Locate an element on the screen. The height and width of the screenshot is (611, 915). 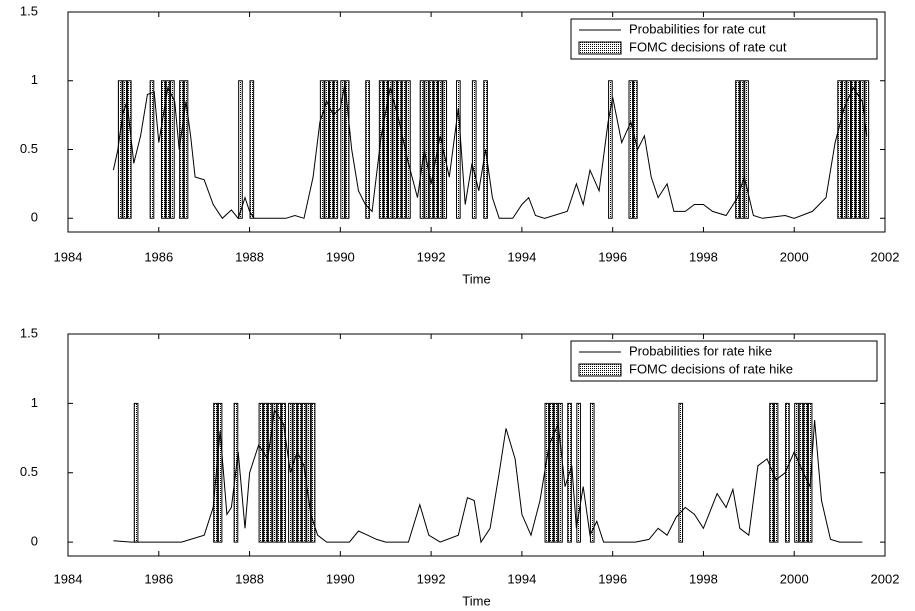
legend-label: FOMC decisions of rate cut is located at coordinates (708, 46).